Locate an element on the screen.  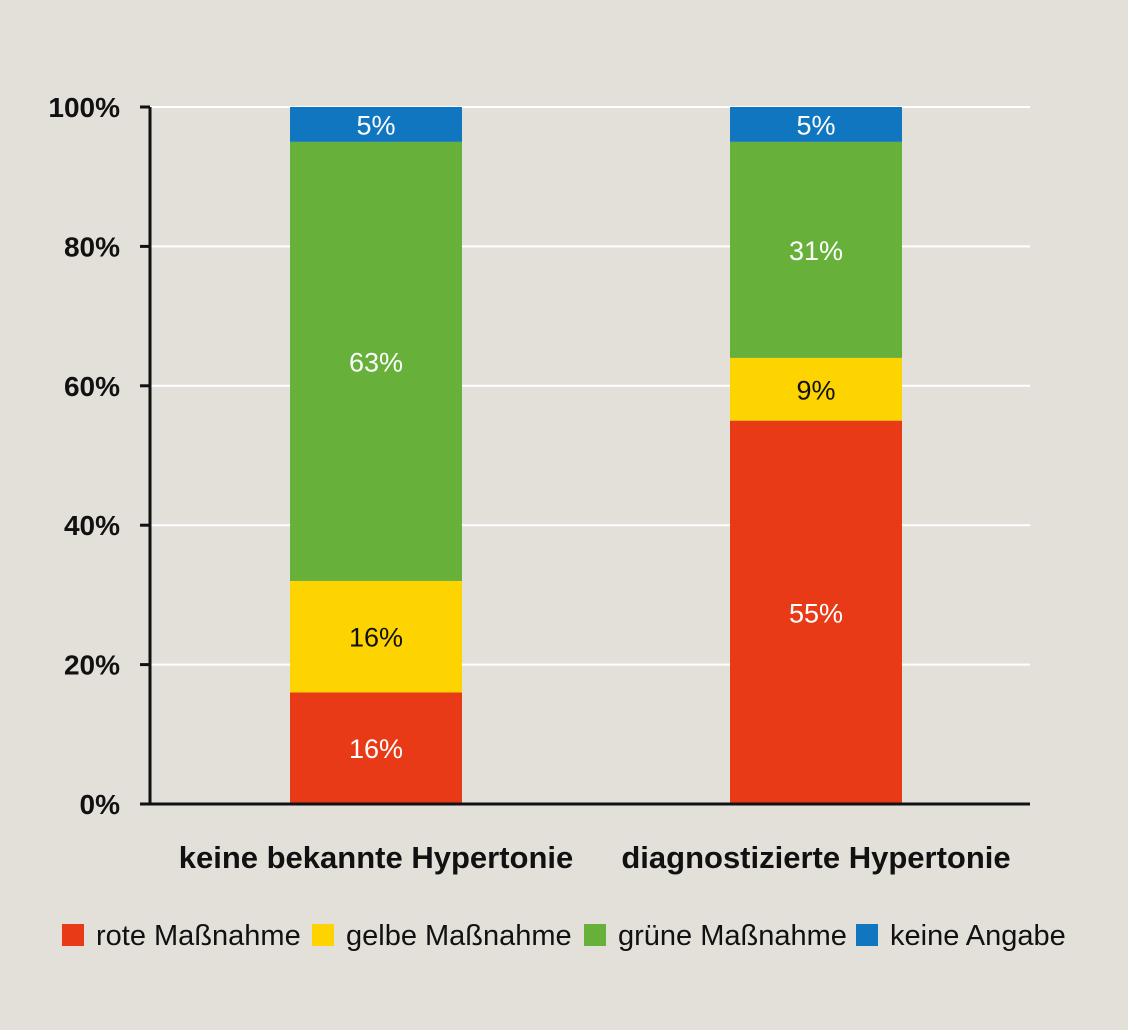
y-axis-tick-labels: 0% 20% 40% 60% 80% 100% is located at coordinates (84, 456).